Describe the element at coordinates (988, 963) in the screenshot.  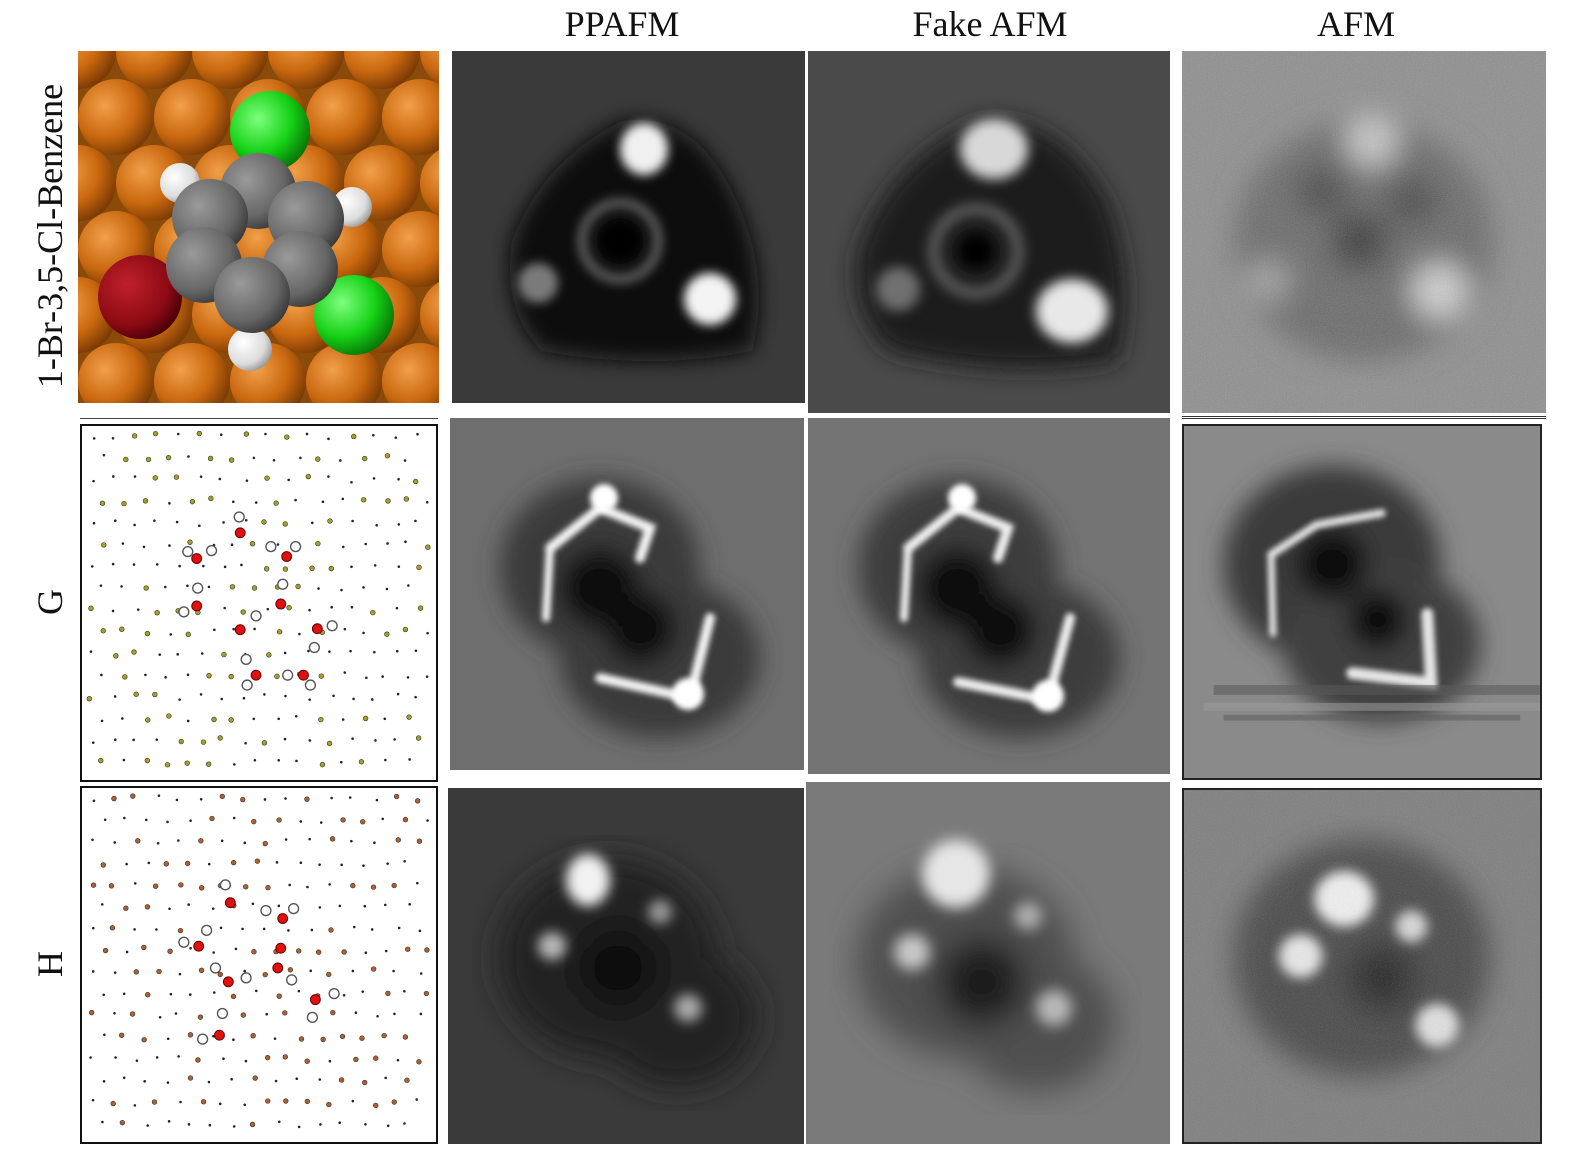
I see `fake-afm-image-row3` at that location.